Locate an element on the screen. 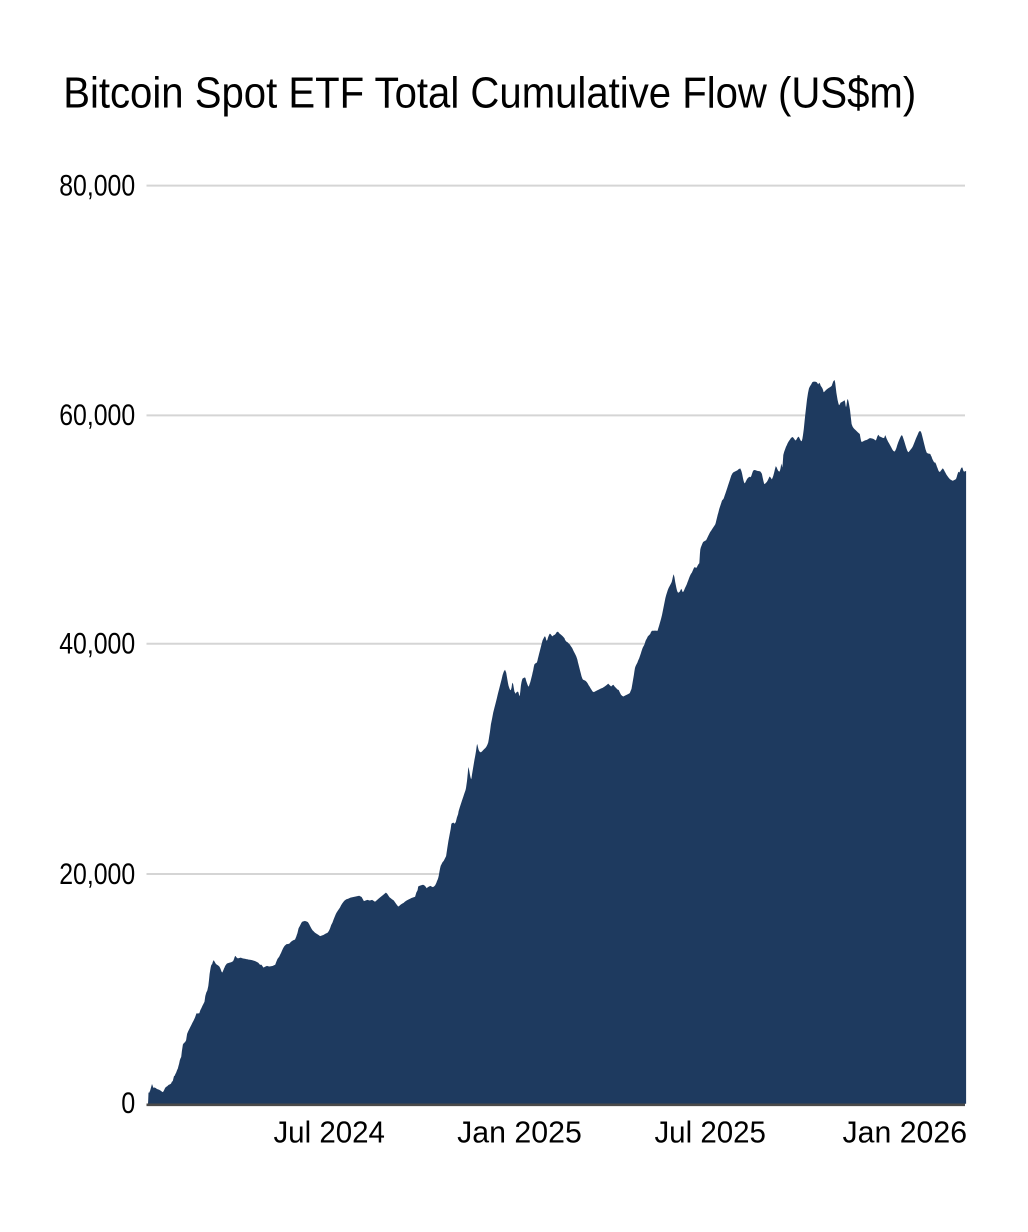  svg-text: Jul 2024 is located at coordinates (329, 1133).